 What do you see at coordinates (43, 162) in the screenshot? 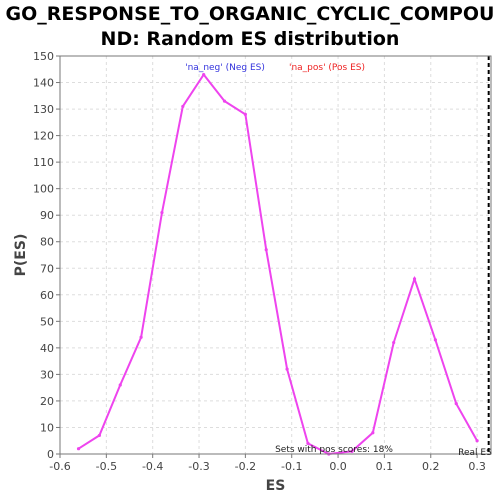
I see `y-tick-label: 110` at bounding box center [43, 162].